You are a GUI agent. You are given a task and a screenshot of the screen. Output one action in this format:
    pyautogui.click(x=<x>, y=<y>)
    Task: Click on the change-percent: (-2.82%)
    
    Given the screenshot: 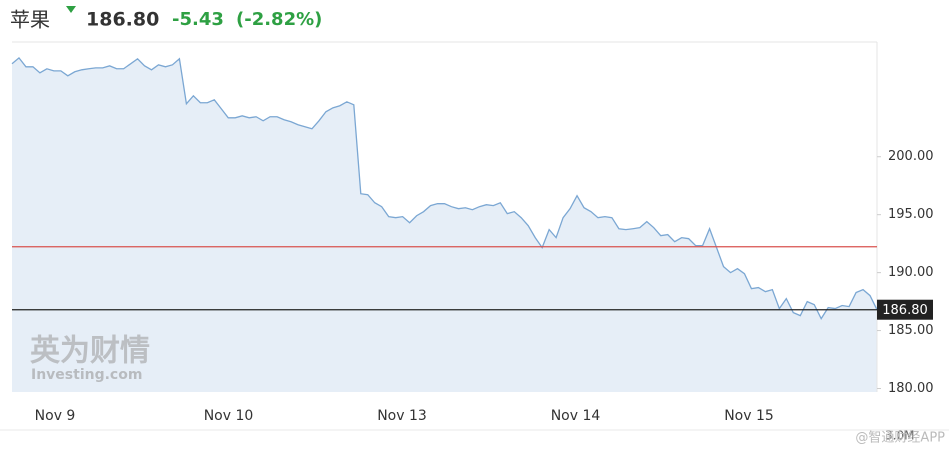 What is the action you would take?
    pyautogui.click(x=279, y=19)
    